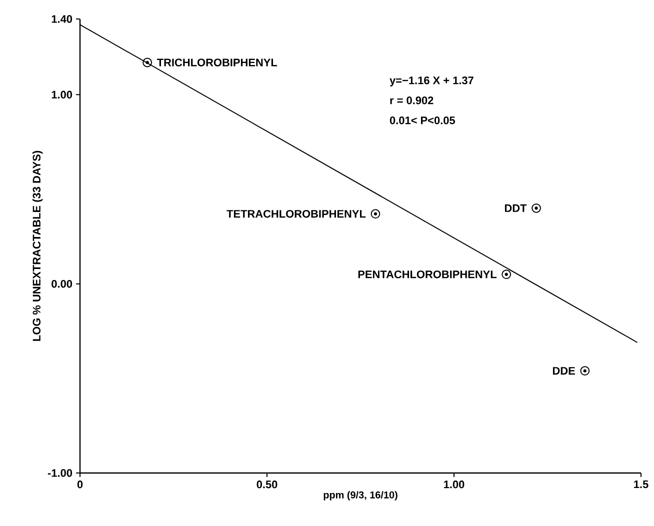  What do you see at coordinates (361, 495) in the screenshot?
I see `x-axis-title: ppm (9/3, 16/10)` at bounding box center [361, 495].